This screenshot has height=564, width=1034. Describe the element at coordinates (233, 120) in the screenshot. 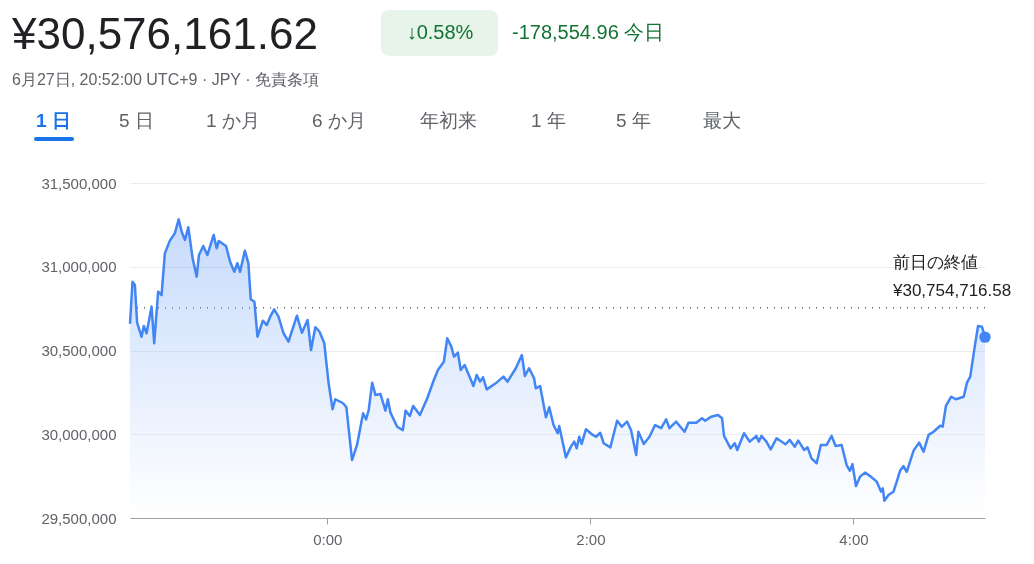

I see `text: 1 か月` at that location.